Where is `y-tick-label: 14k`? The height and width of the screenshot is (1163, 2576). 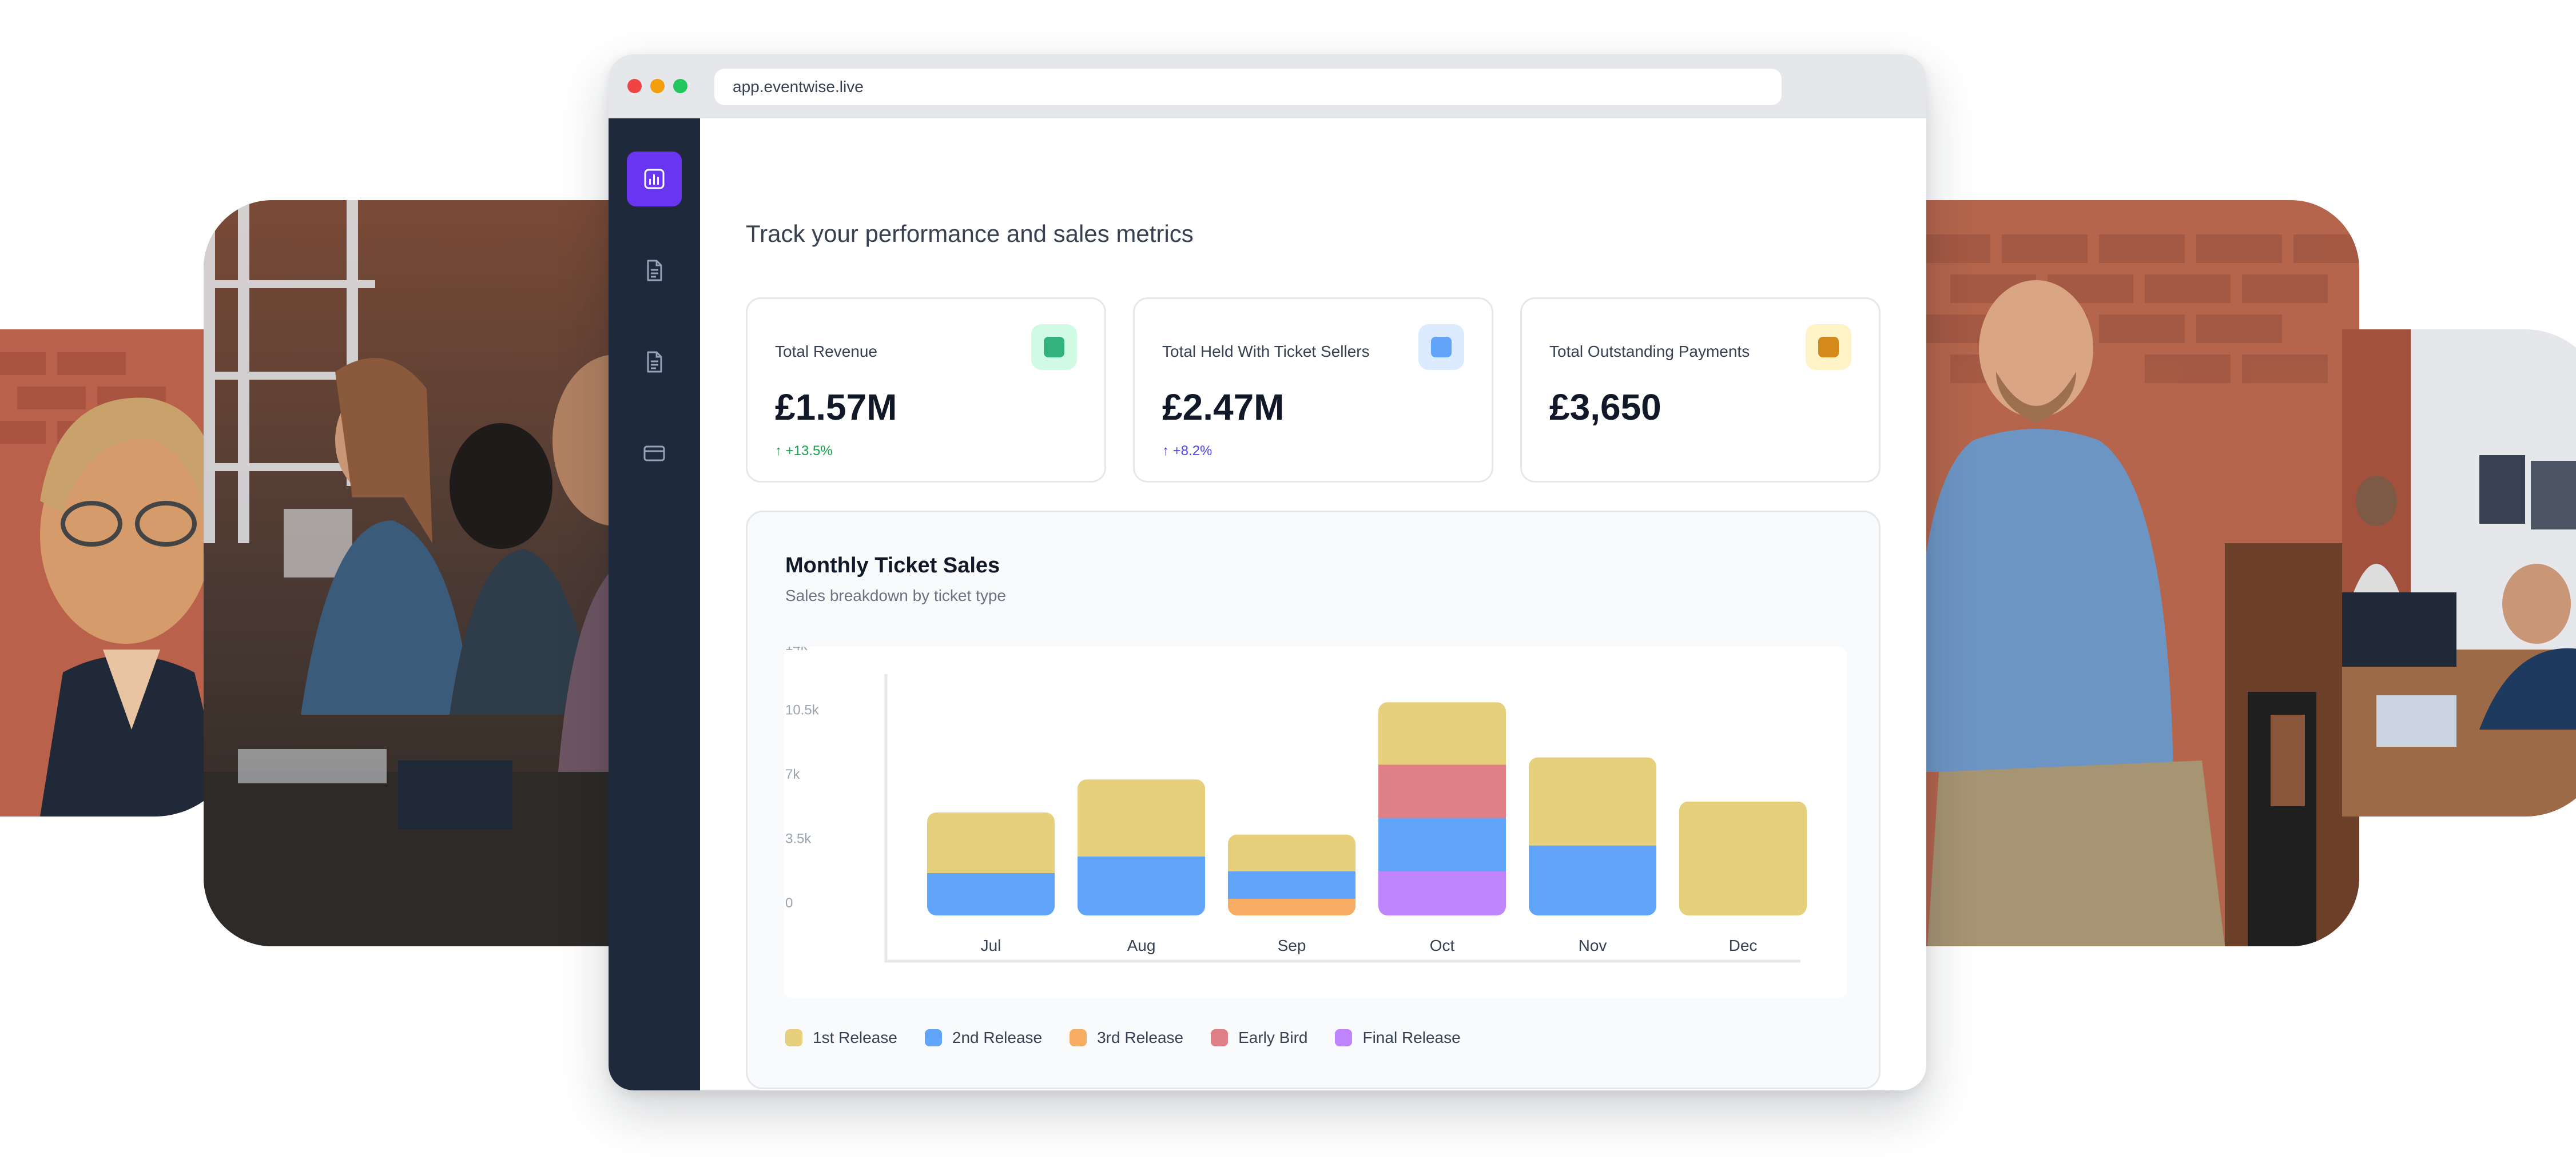
y-tick-label: 14k is located at coordinates (796, 650).